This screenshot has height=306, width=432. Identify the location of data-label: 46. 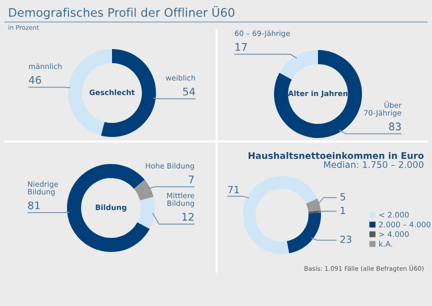
(34, 80).